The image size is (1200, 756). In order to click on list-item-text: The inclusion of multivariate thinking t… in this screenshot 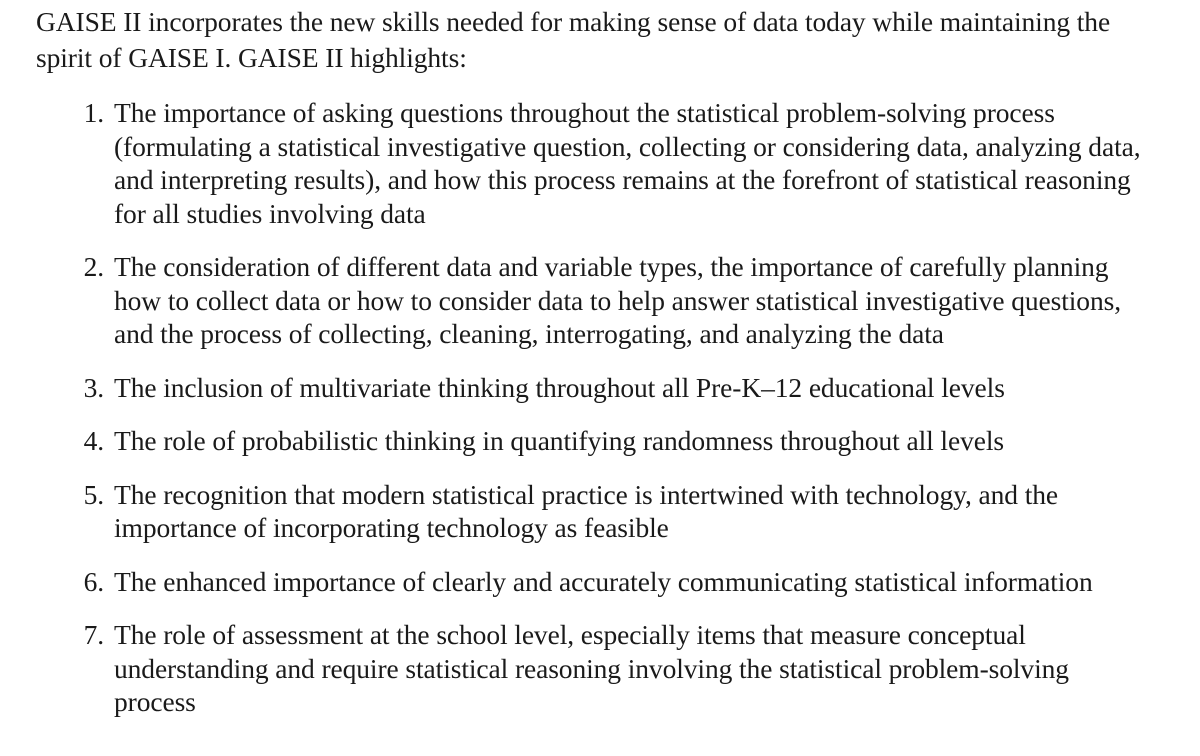, I will do `click(559, 387)`.